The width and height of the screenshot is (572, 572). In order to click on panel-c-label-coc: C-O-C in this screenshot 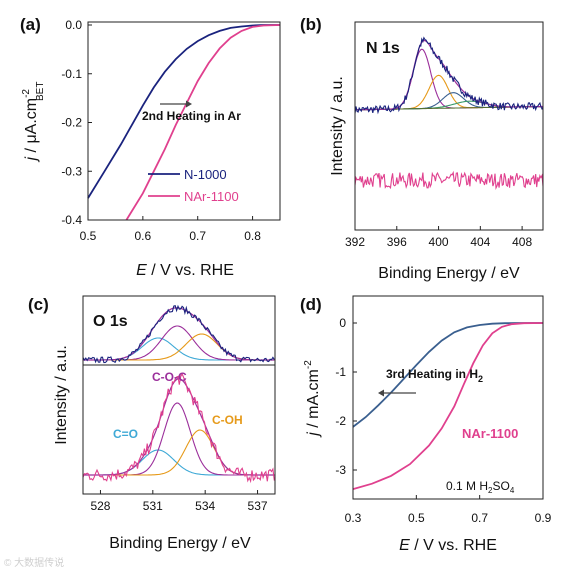, I will do `click(169, 377)`.